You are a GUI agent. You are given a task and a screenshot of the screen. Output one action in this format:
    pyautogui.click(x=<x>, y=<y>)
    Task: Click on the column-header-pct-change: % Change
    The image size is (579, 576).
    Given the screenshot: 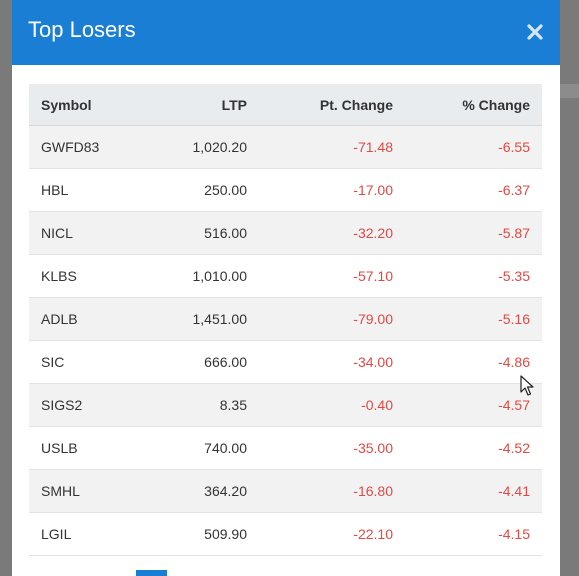 What is the action you would take?
    pyautogui.click(x=473, y=105)
    